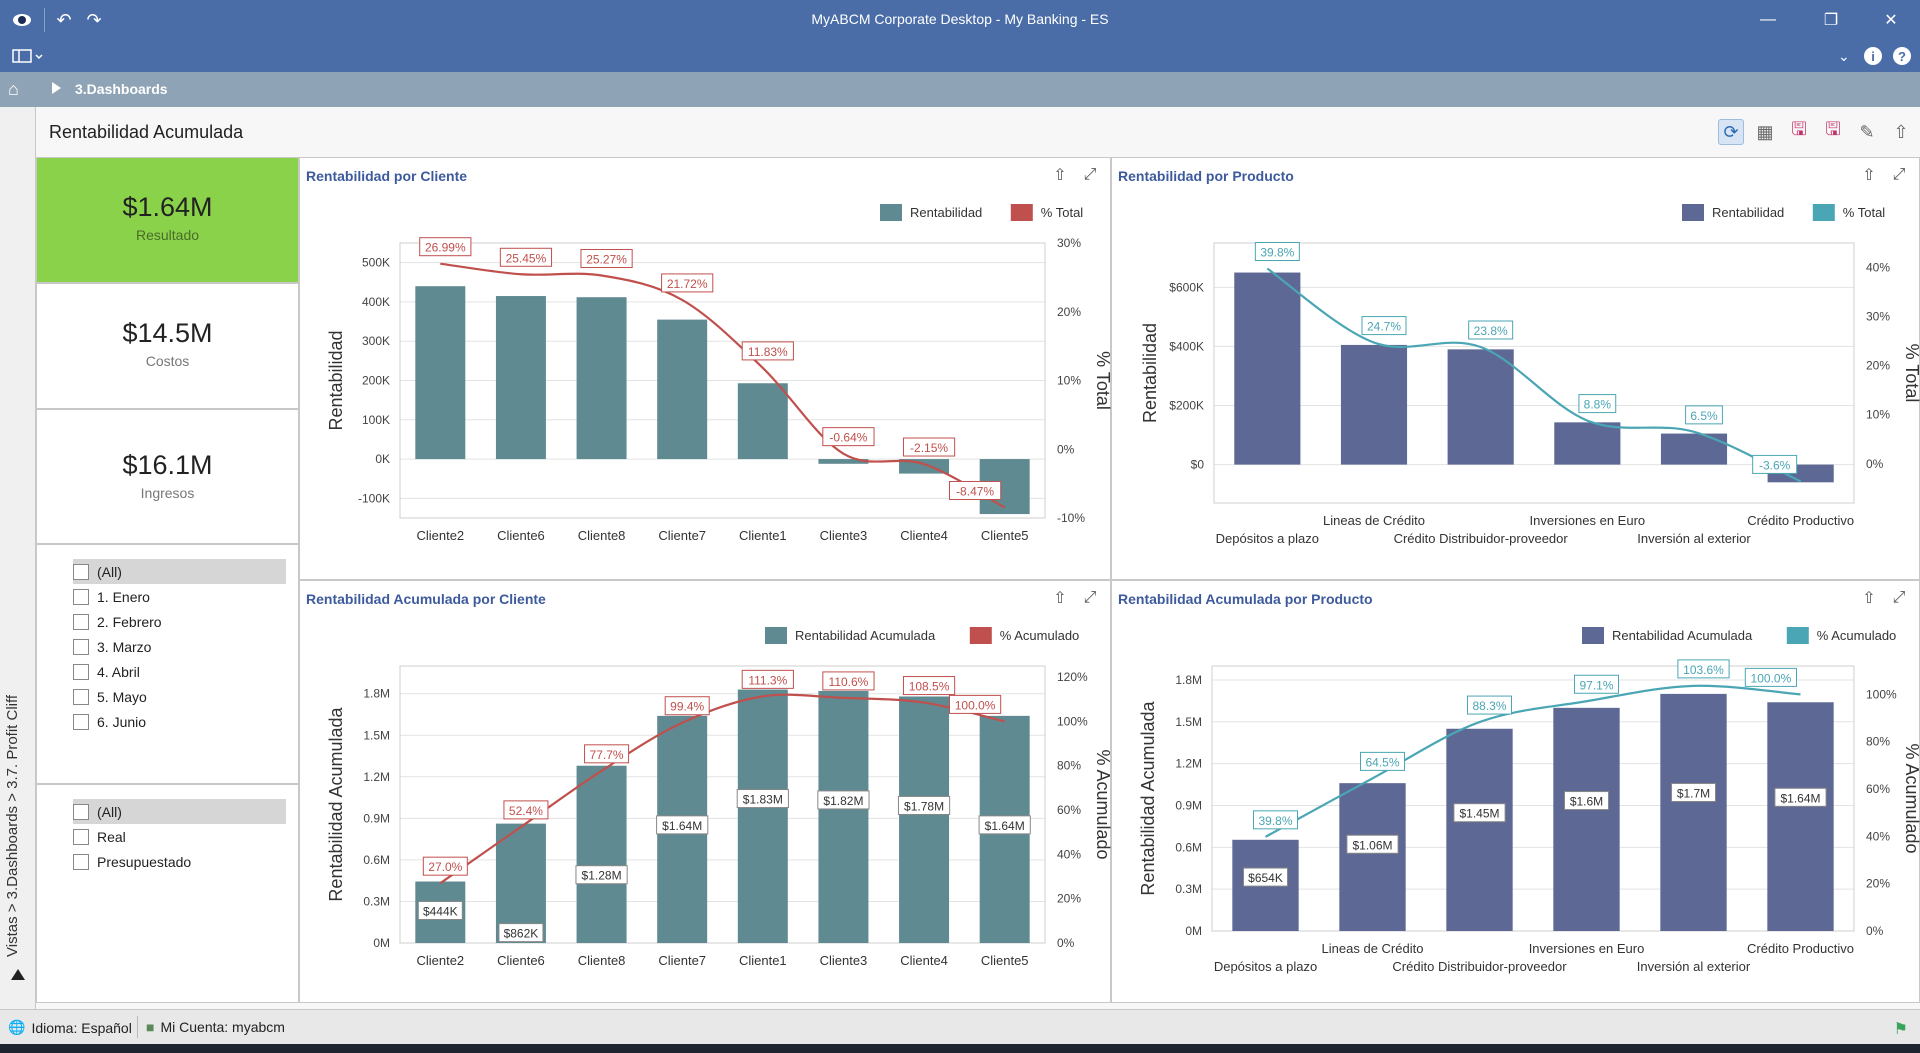 Image resolution: width=1920 pixels, height=1053 pixels. I want to click on chart-title: Rentabilidad por Cliente, so click(387, 176).